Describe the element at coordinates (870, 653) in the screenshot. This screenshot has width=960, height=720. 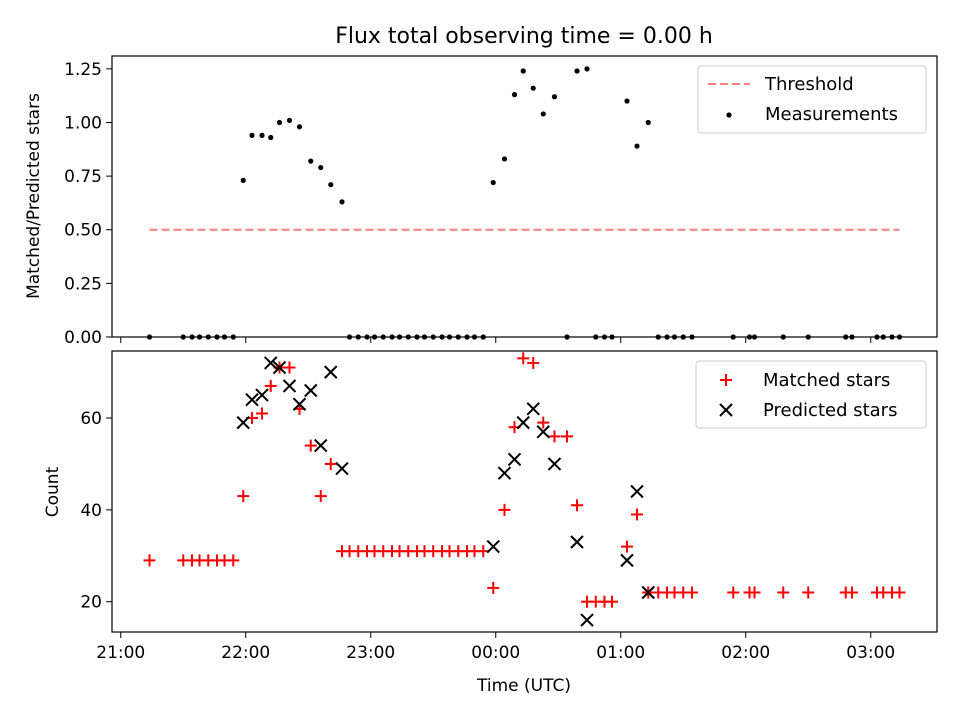
I see `x-tick-label: 03:00` at that location.